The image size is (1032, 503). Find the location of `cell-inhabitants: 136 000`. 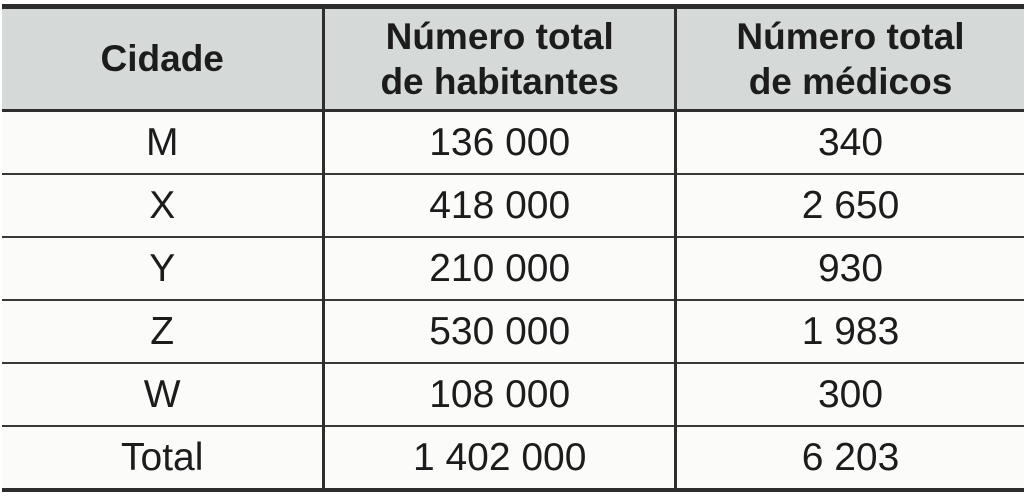

cell-inhabitants: 136 000 is located at coordinates (499, 142).